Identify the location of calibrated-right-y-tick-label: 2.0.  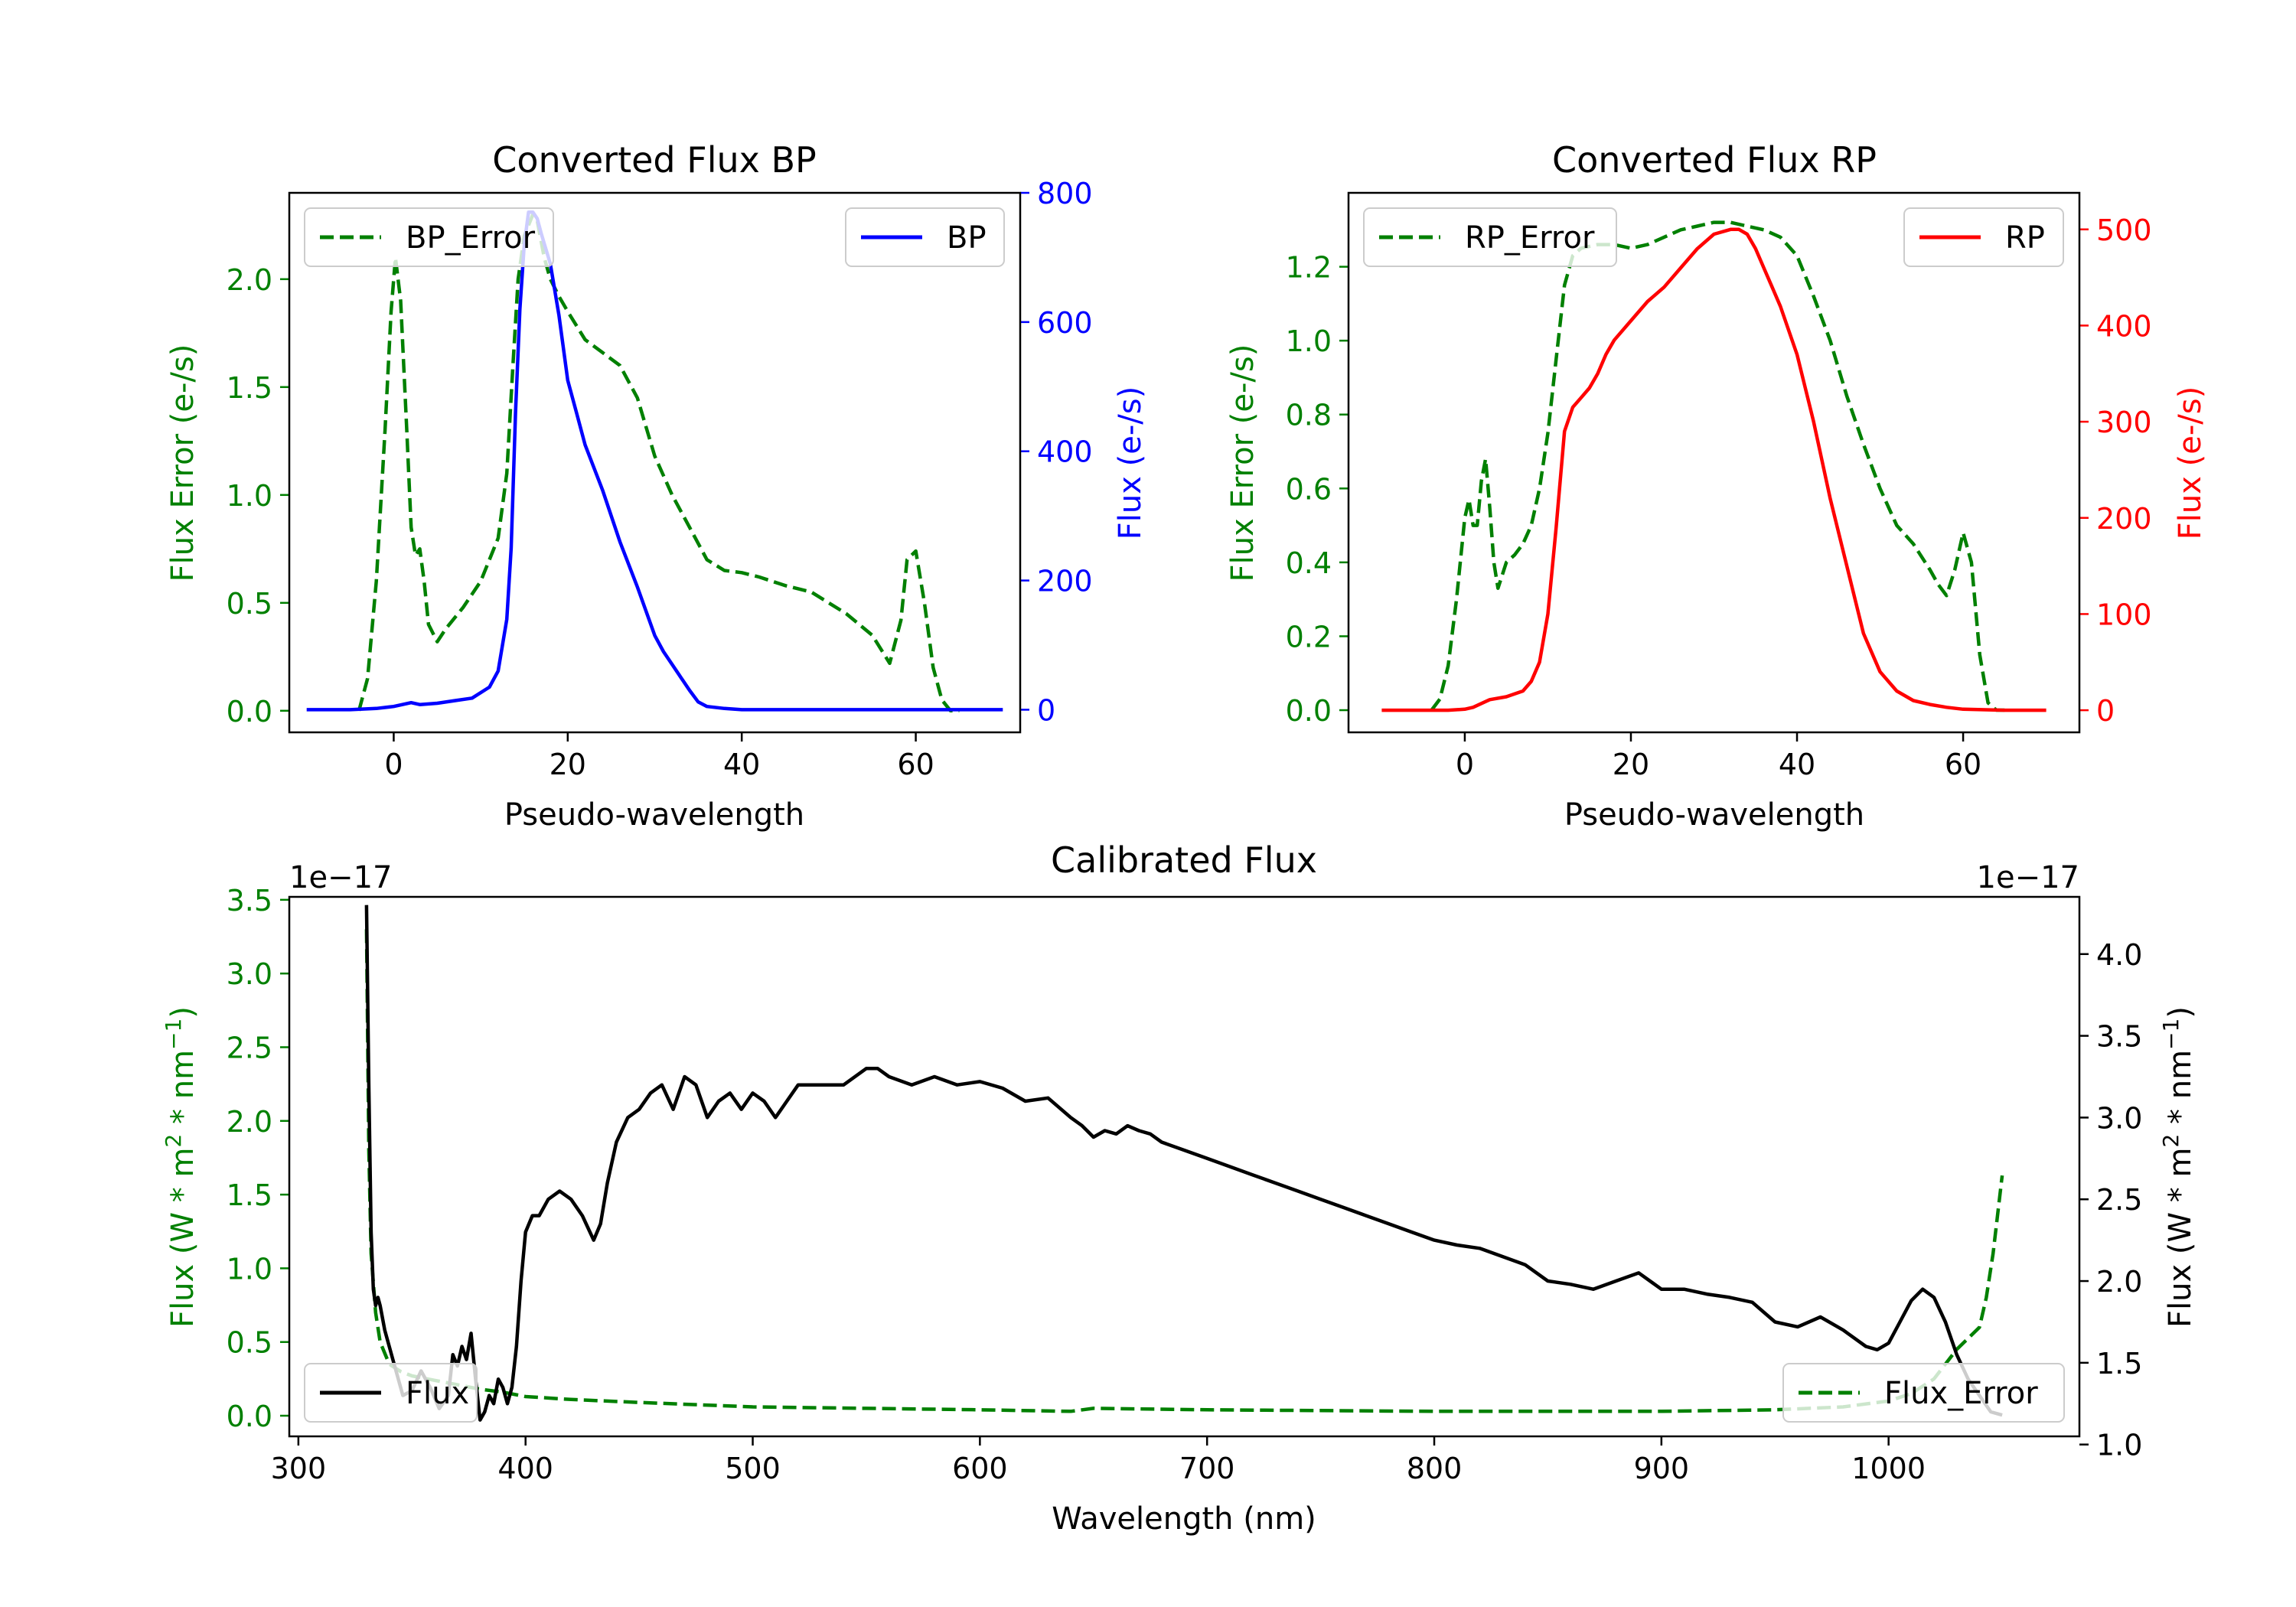
(2119, 1282).